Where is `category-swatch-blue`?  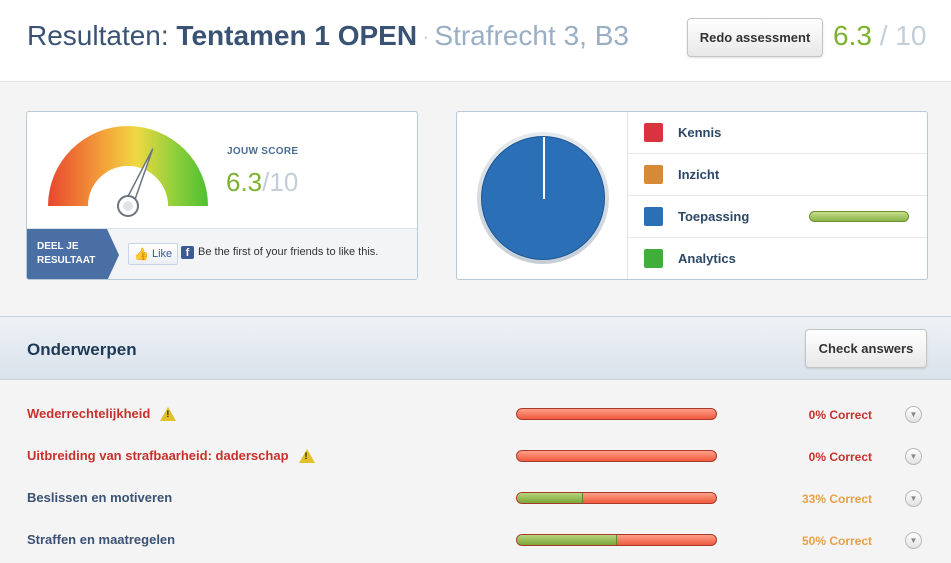
category-swatch-blue is located at coordinates (653, 216).